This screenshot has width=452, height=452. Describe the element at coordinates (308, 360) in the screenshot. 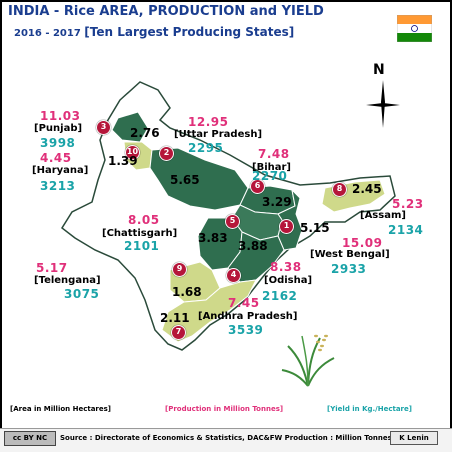

I see `rice-plant-icon` at that location.